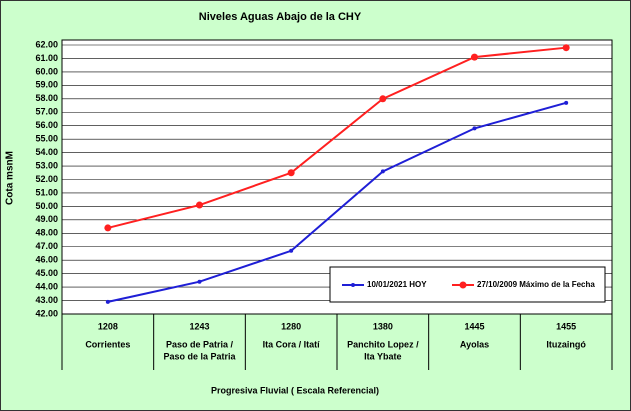  I want to click on x-tick-label: 1445, so click(474, 326).